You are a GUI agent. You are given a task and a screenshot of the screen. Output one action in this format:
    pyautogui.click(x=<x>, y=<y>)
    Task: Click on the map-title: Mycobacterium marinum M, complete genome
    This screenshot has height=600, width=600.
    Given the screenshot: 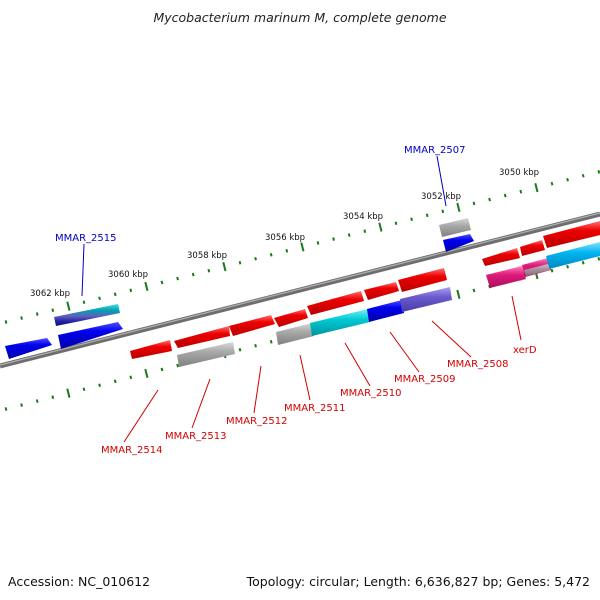 What is the action you would take?
    pyautogui.click(x=299, y=17)
    